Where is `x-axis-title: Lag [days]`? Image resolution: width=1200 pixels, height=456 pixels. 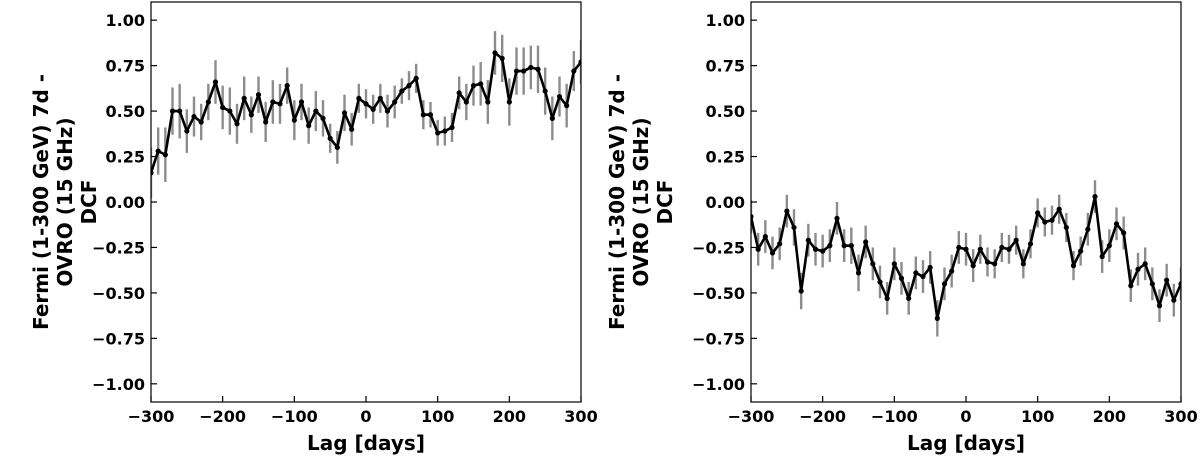
x-axis-title: Lag [days] is located at coordinates (966, 443).